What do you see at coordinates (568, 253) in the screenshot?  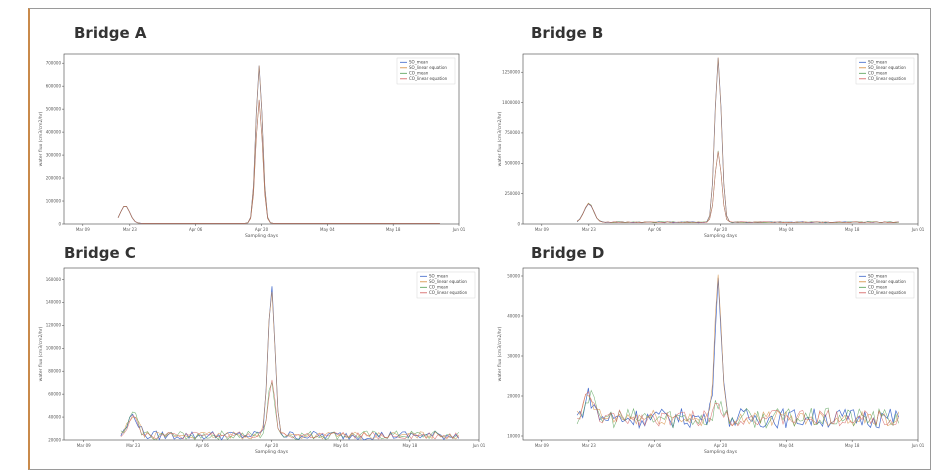 I see `panel-title: Bridge D` at bounding box center [568, 253].